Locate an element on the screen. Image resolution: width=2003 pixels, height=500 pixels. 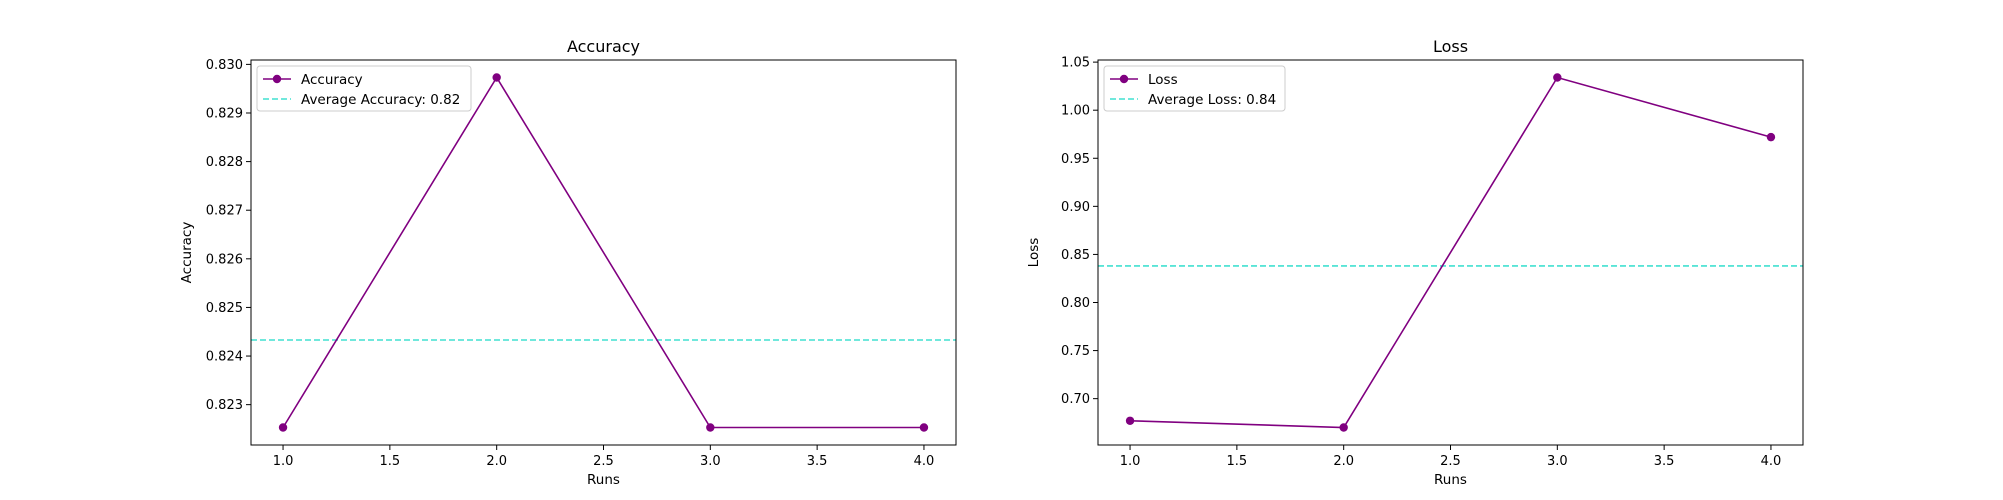
legend-average-label: Average Loss: 0.84 is located at coordinates (1212, 100).